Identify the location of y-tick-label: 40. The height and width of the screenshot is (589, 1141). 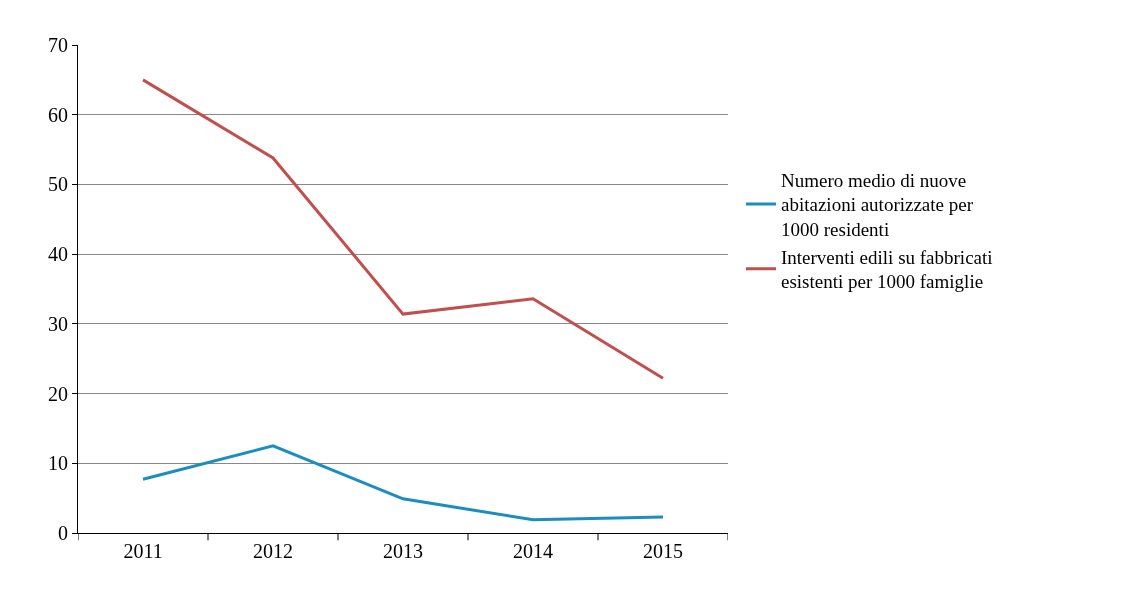
(58, 254).